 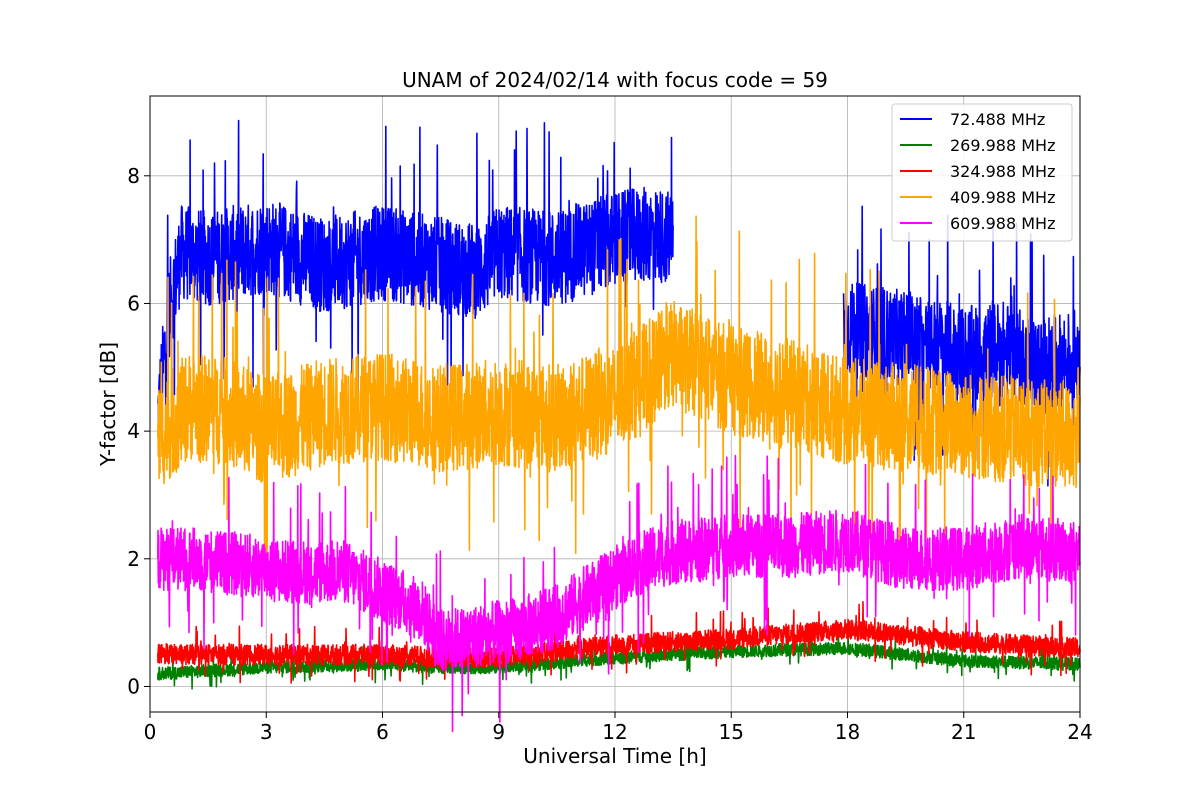 I want to click on x-axis-label: Universal Time [h], so click(x=614, y=756).